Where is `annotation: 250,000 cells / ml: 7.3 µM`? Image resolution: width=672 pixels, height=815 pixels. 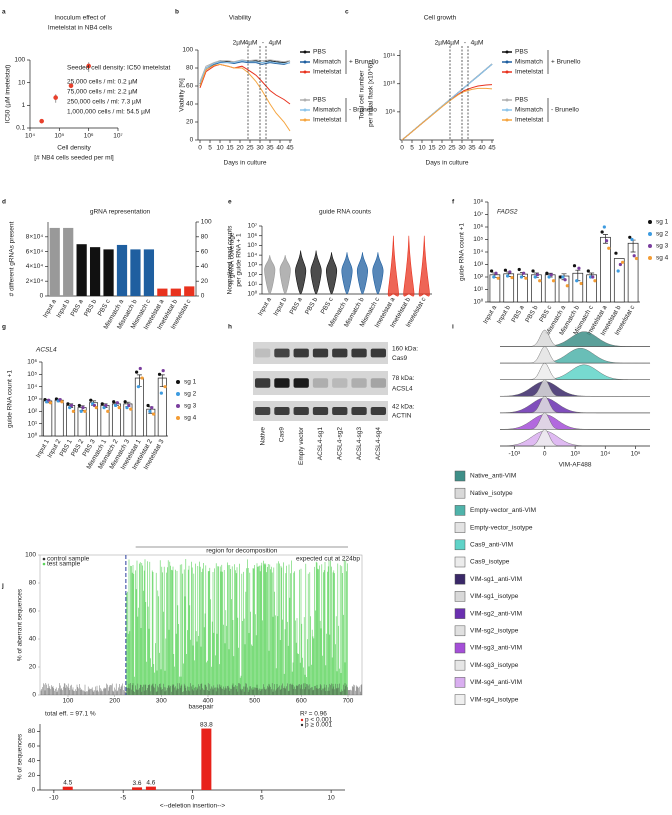 annotation: 250,000 cells / ml: 7.3 µM is located at coordinates (104, 102).